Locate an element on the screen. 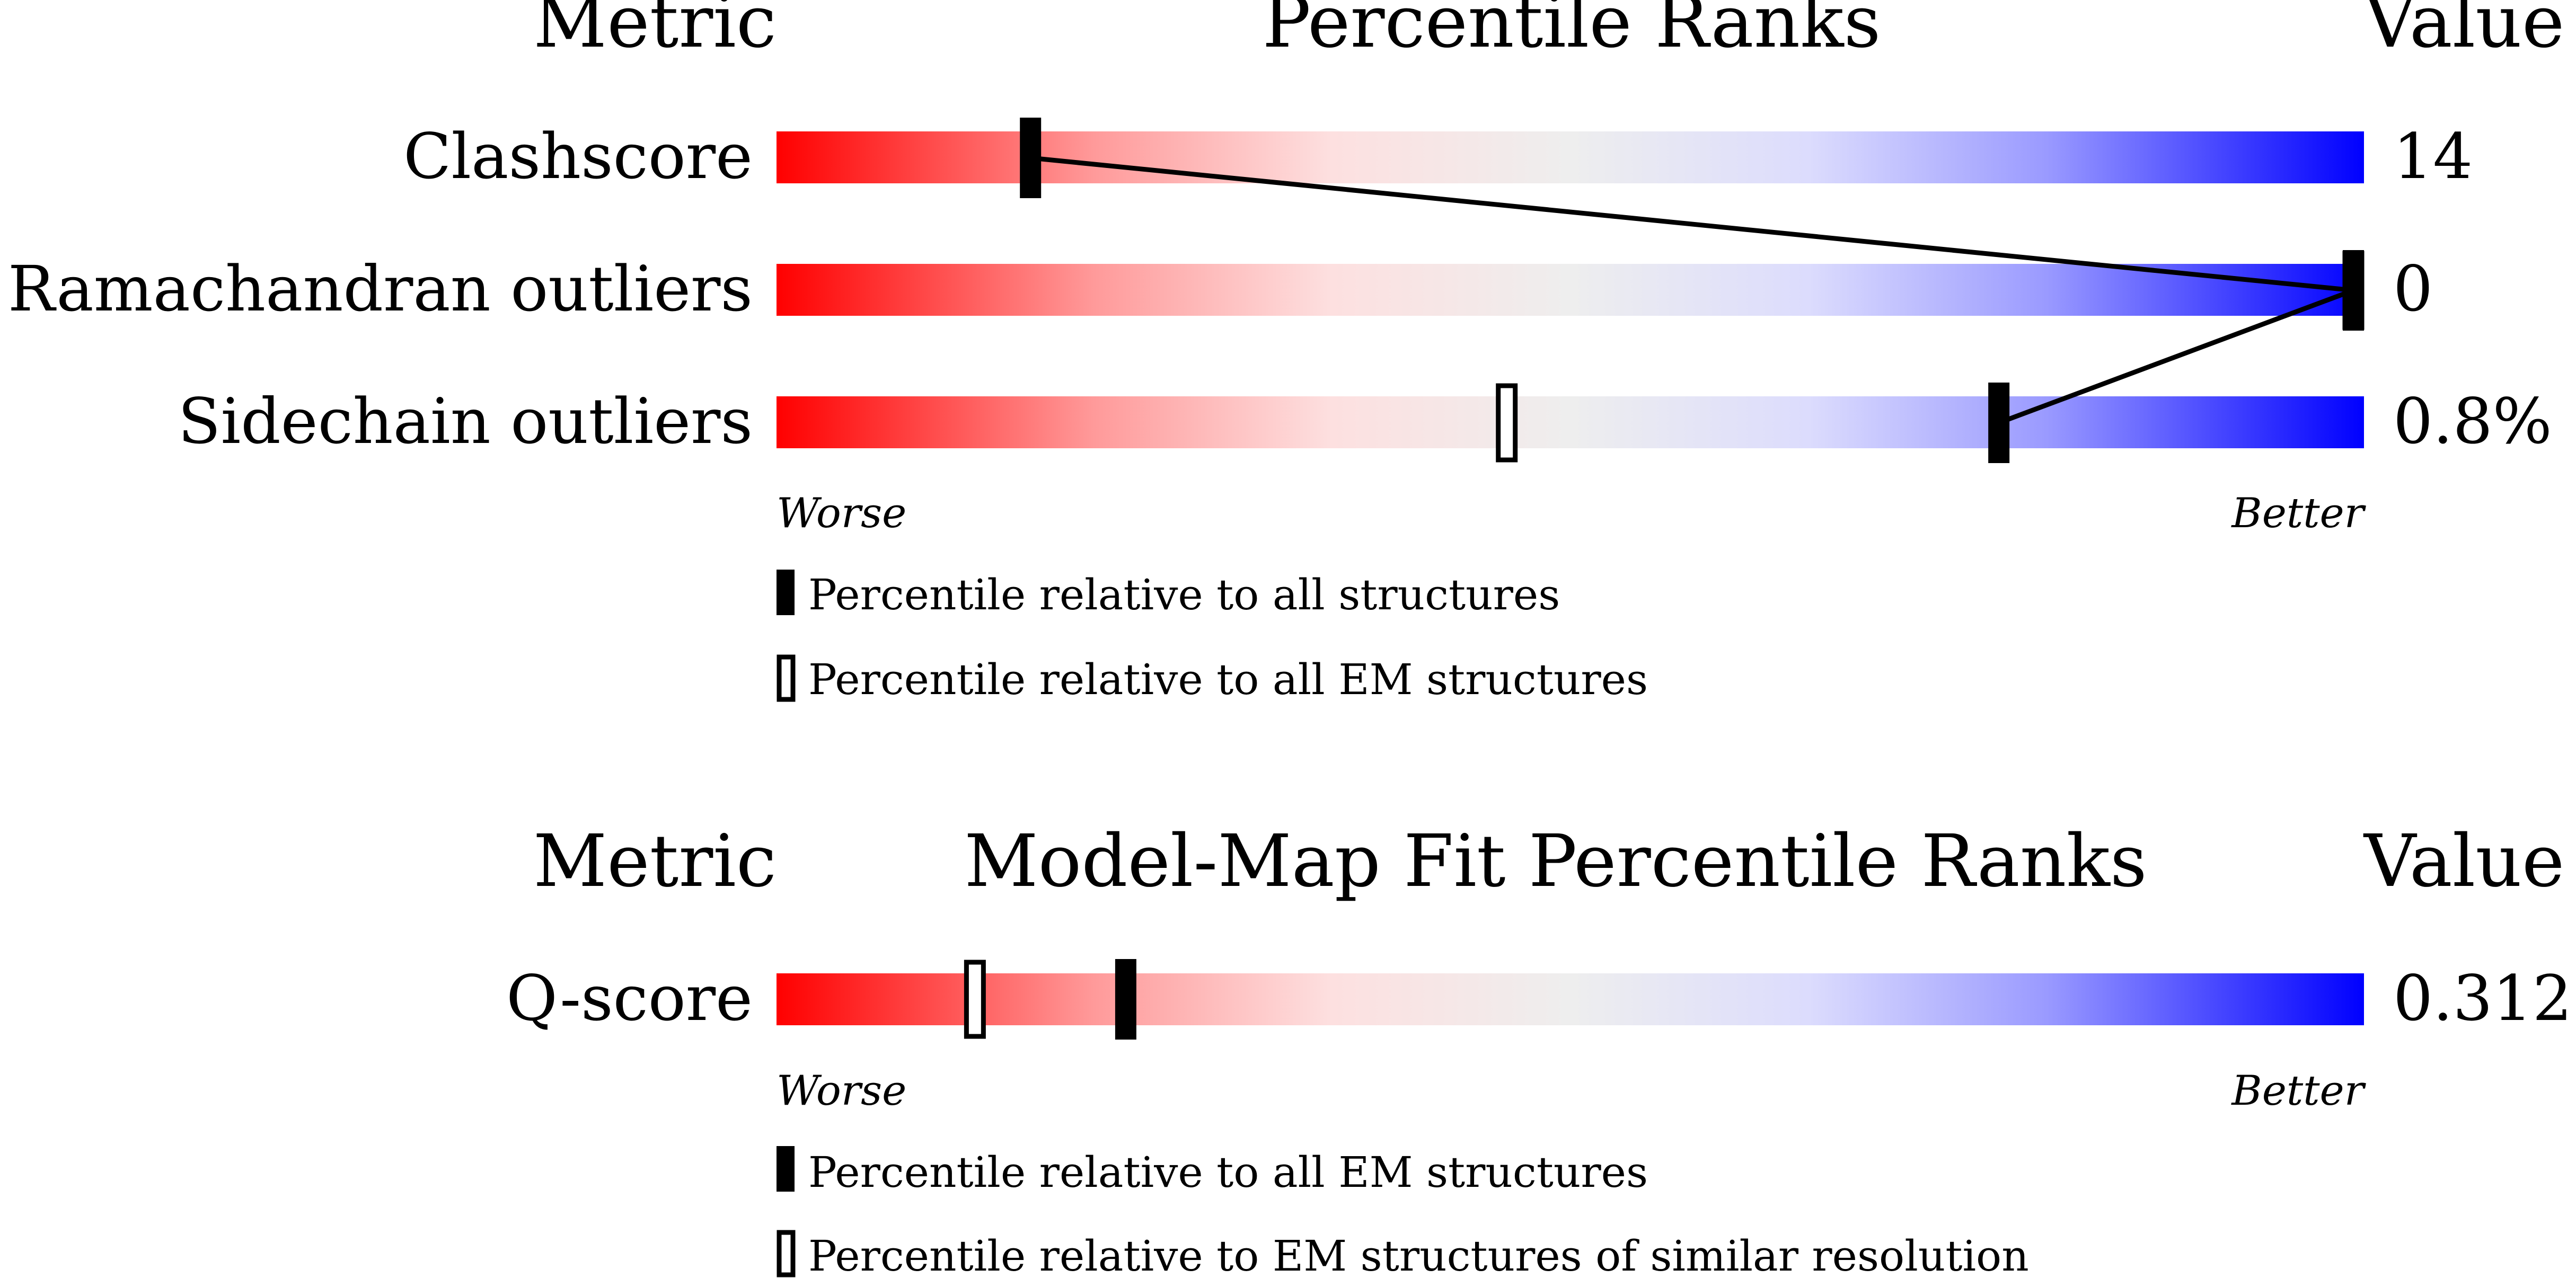 The width and height of the screenshot is (2576, 1278). metric-row-sidechain-outliers: Sidechain outliers 0.8% is located at coordinates (1365, 421).